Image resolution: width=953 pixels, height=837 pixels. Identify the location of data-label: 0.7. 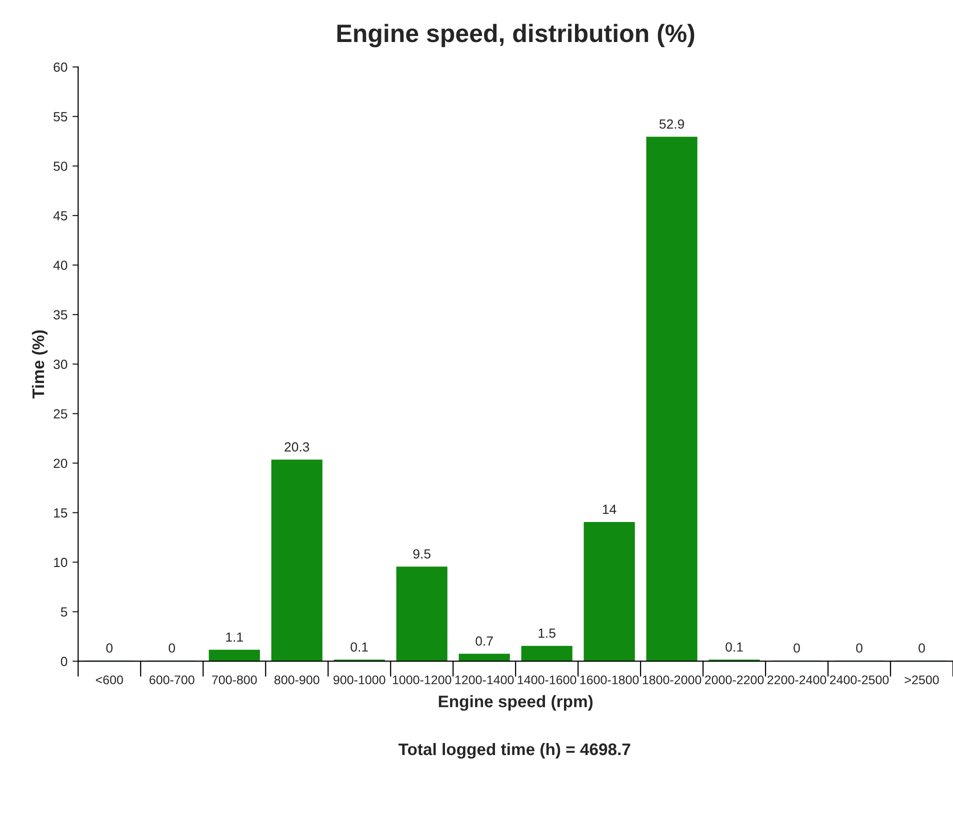
(484, 641).